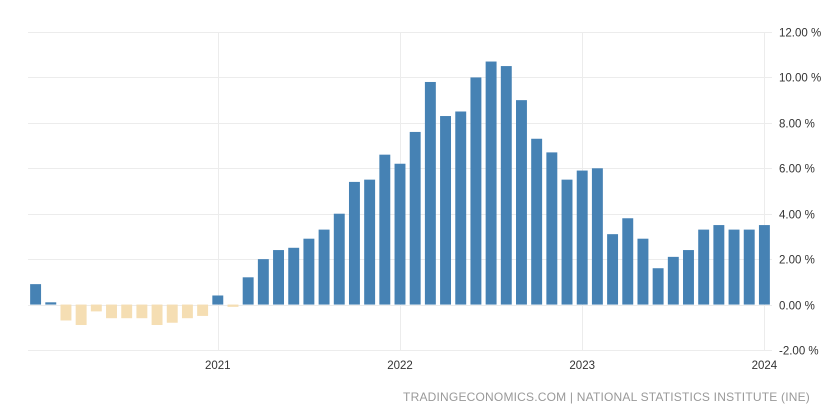 Image resolution: width=838 pixels, height=414 pixels. I want to click on y-tick-label: 10.00 %, so click(800, 79).